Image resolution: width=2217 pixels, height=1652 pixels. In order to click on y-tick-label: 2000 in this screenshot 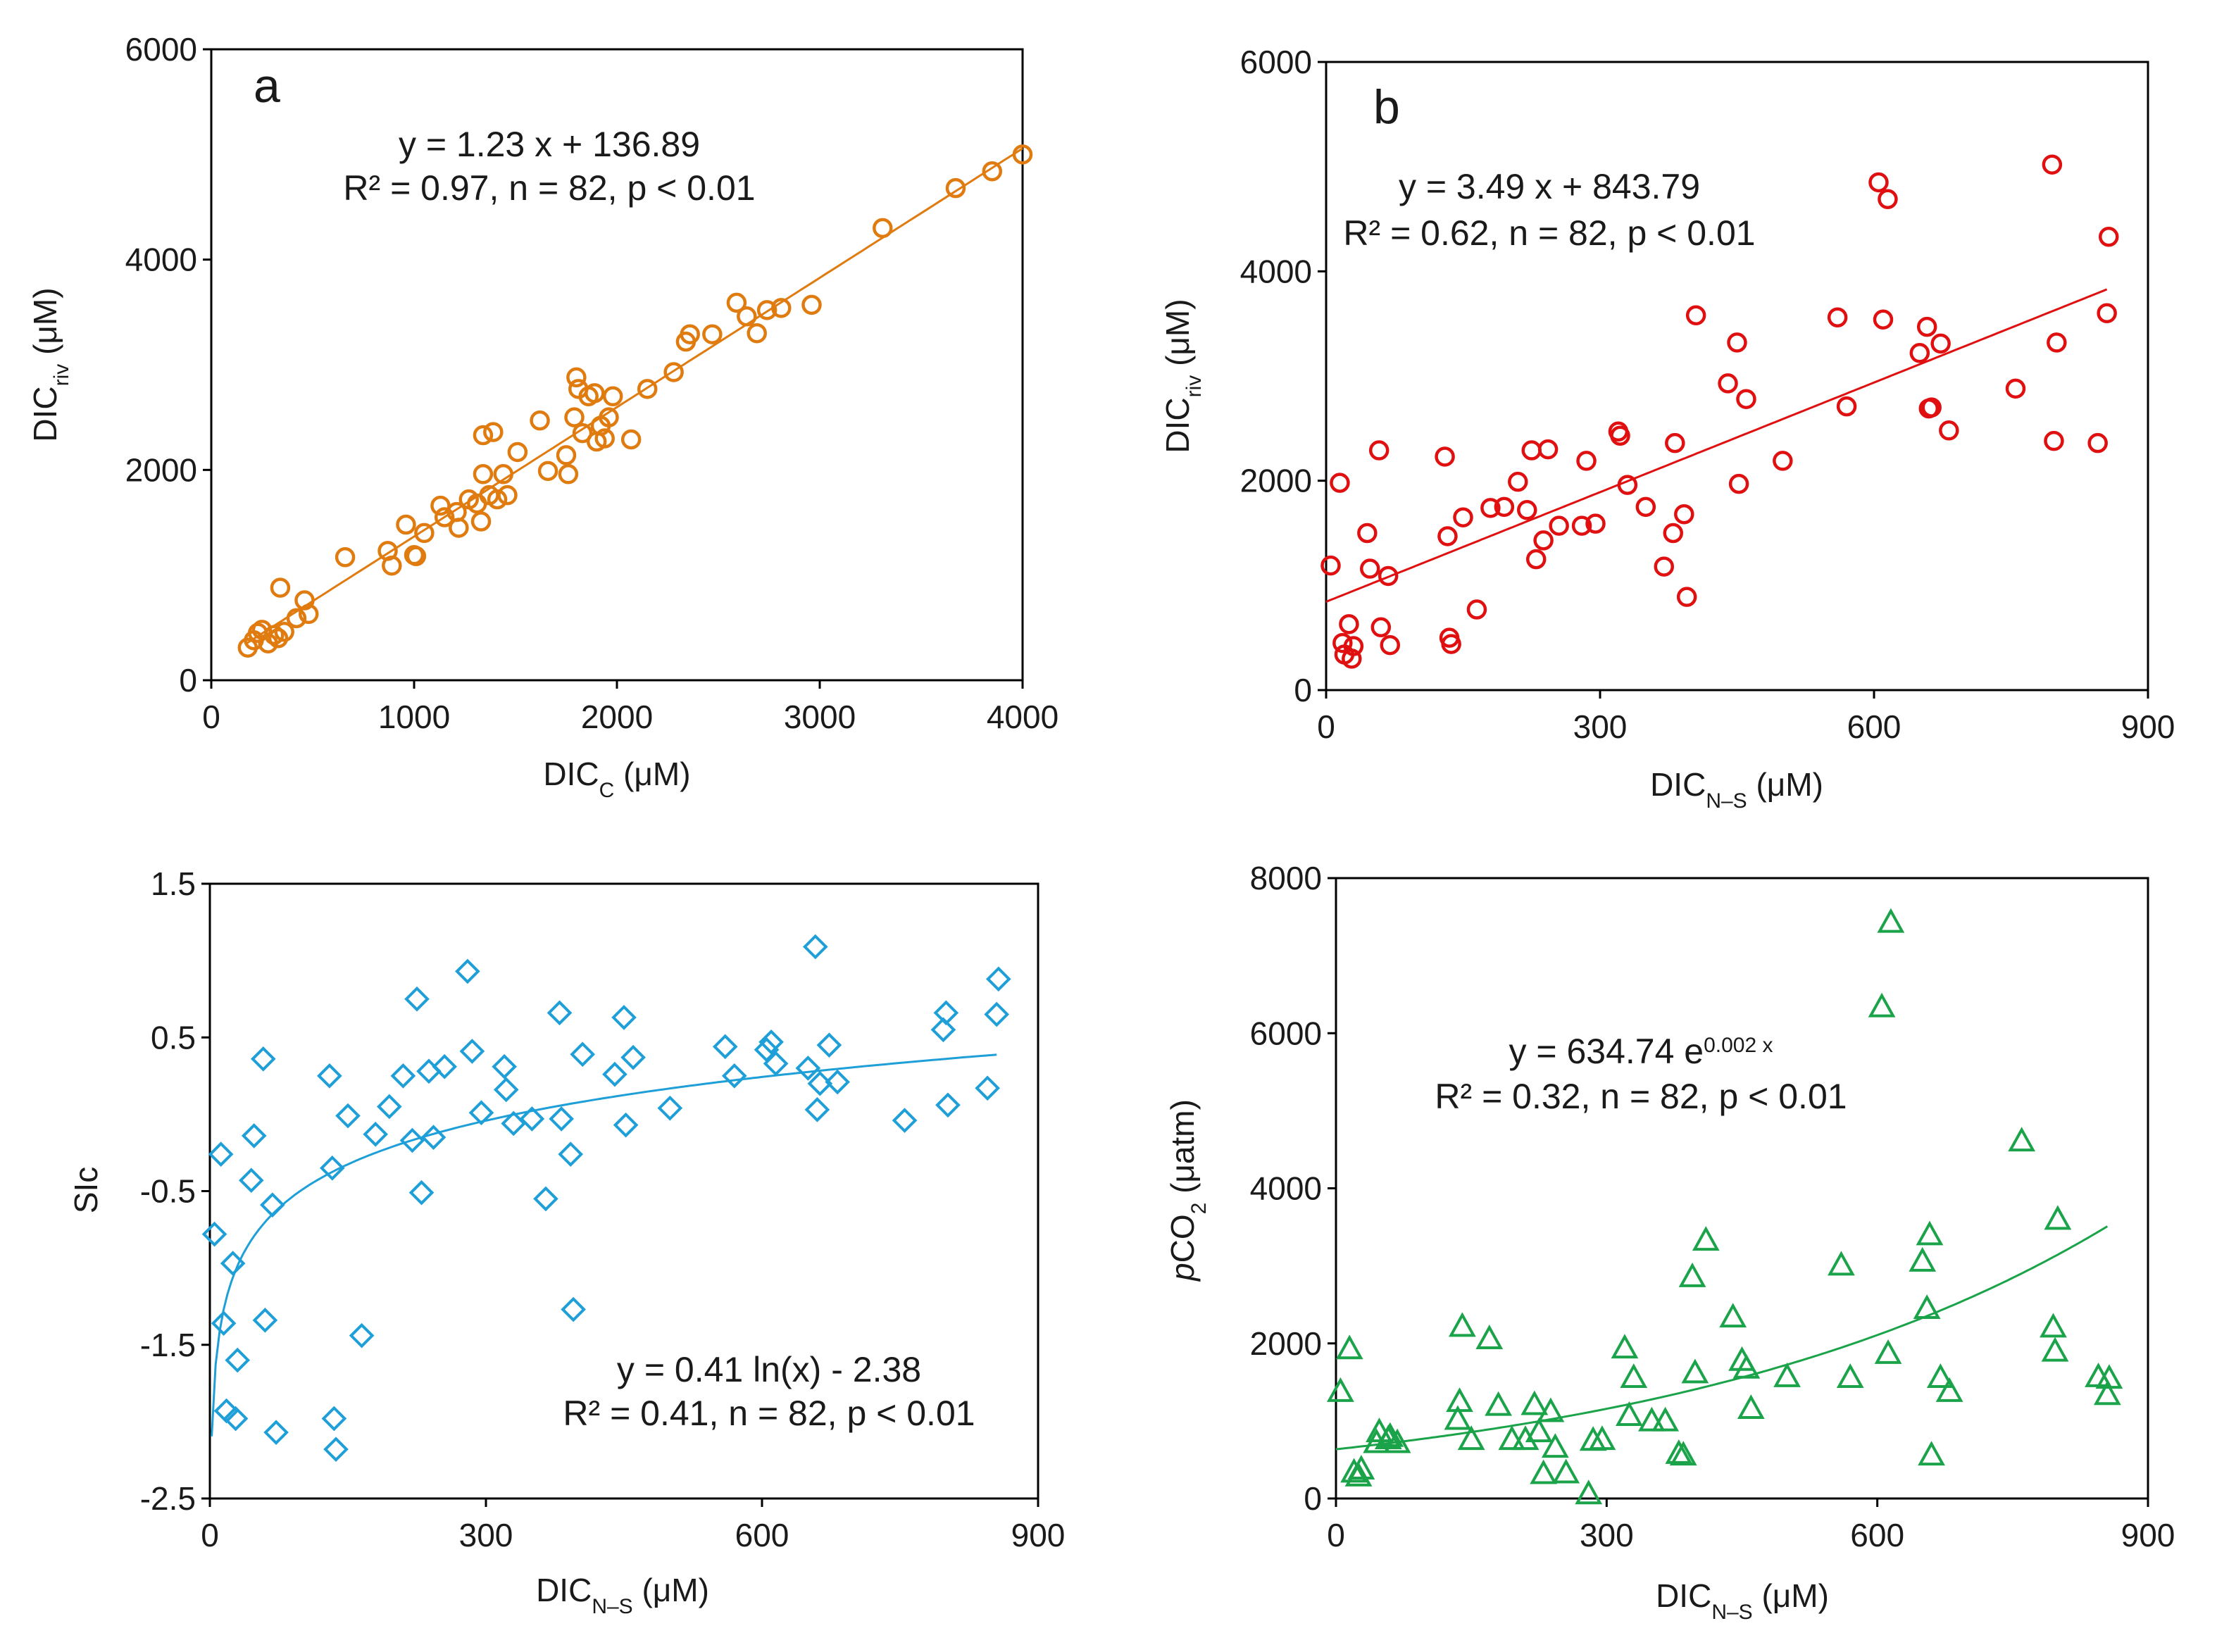, I will do `click(1286, 1343)`.